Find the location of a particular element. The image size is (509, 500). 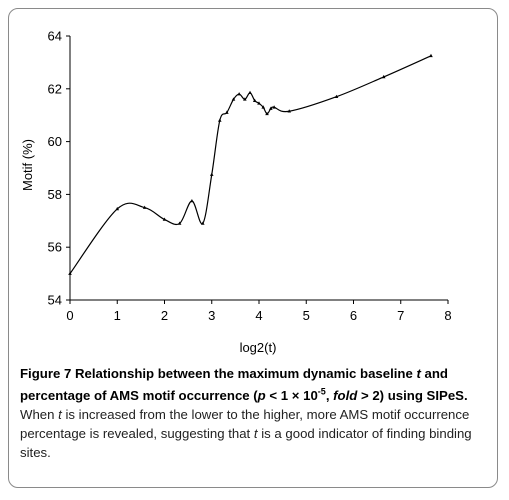

caption-title-text: , is located at coordinates (329, 396).